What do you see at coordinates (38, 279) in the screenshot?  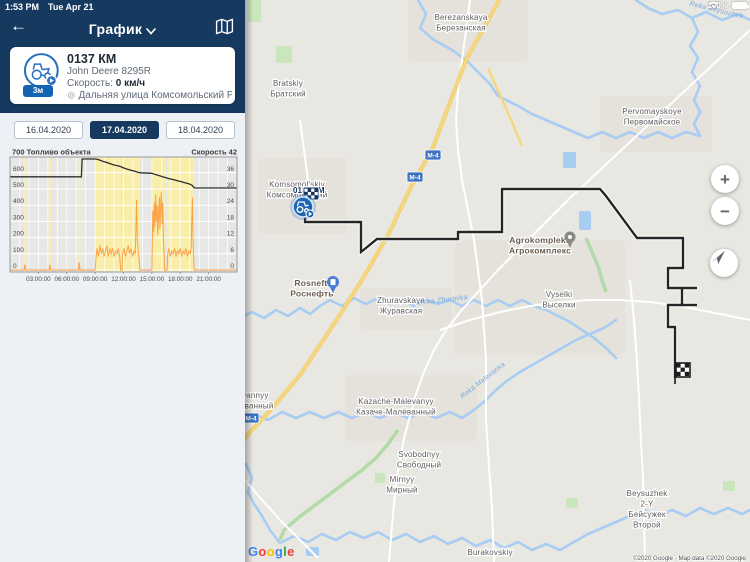 I see `svg-text: 03:00:00` at bounding box center [38, 279].